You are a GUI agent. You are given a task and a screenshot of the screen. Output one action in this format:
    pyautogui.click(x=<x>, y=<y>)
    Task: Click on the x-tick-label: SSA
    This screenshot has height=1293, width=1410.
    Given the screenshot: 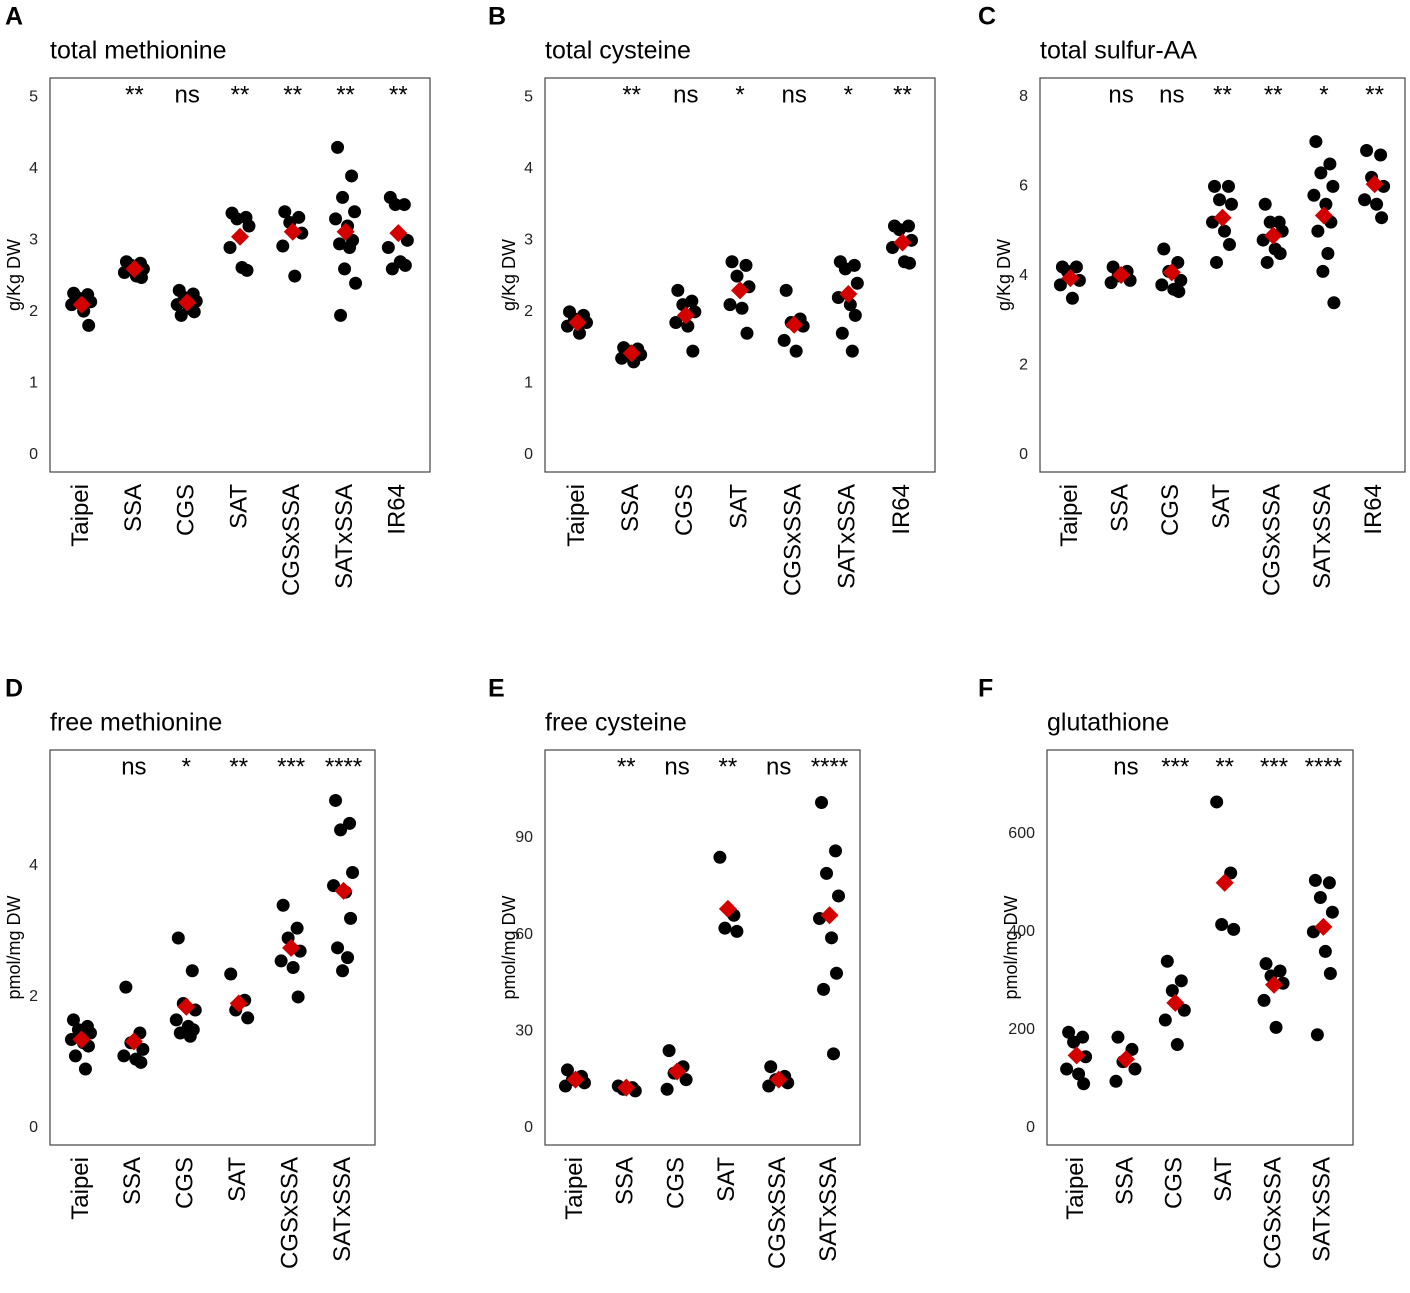 What is the action you would take?
    pyautogui.click(x=630, y=508)
    